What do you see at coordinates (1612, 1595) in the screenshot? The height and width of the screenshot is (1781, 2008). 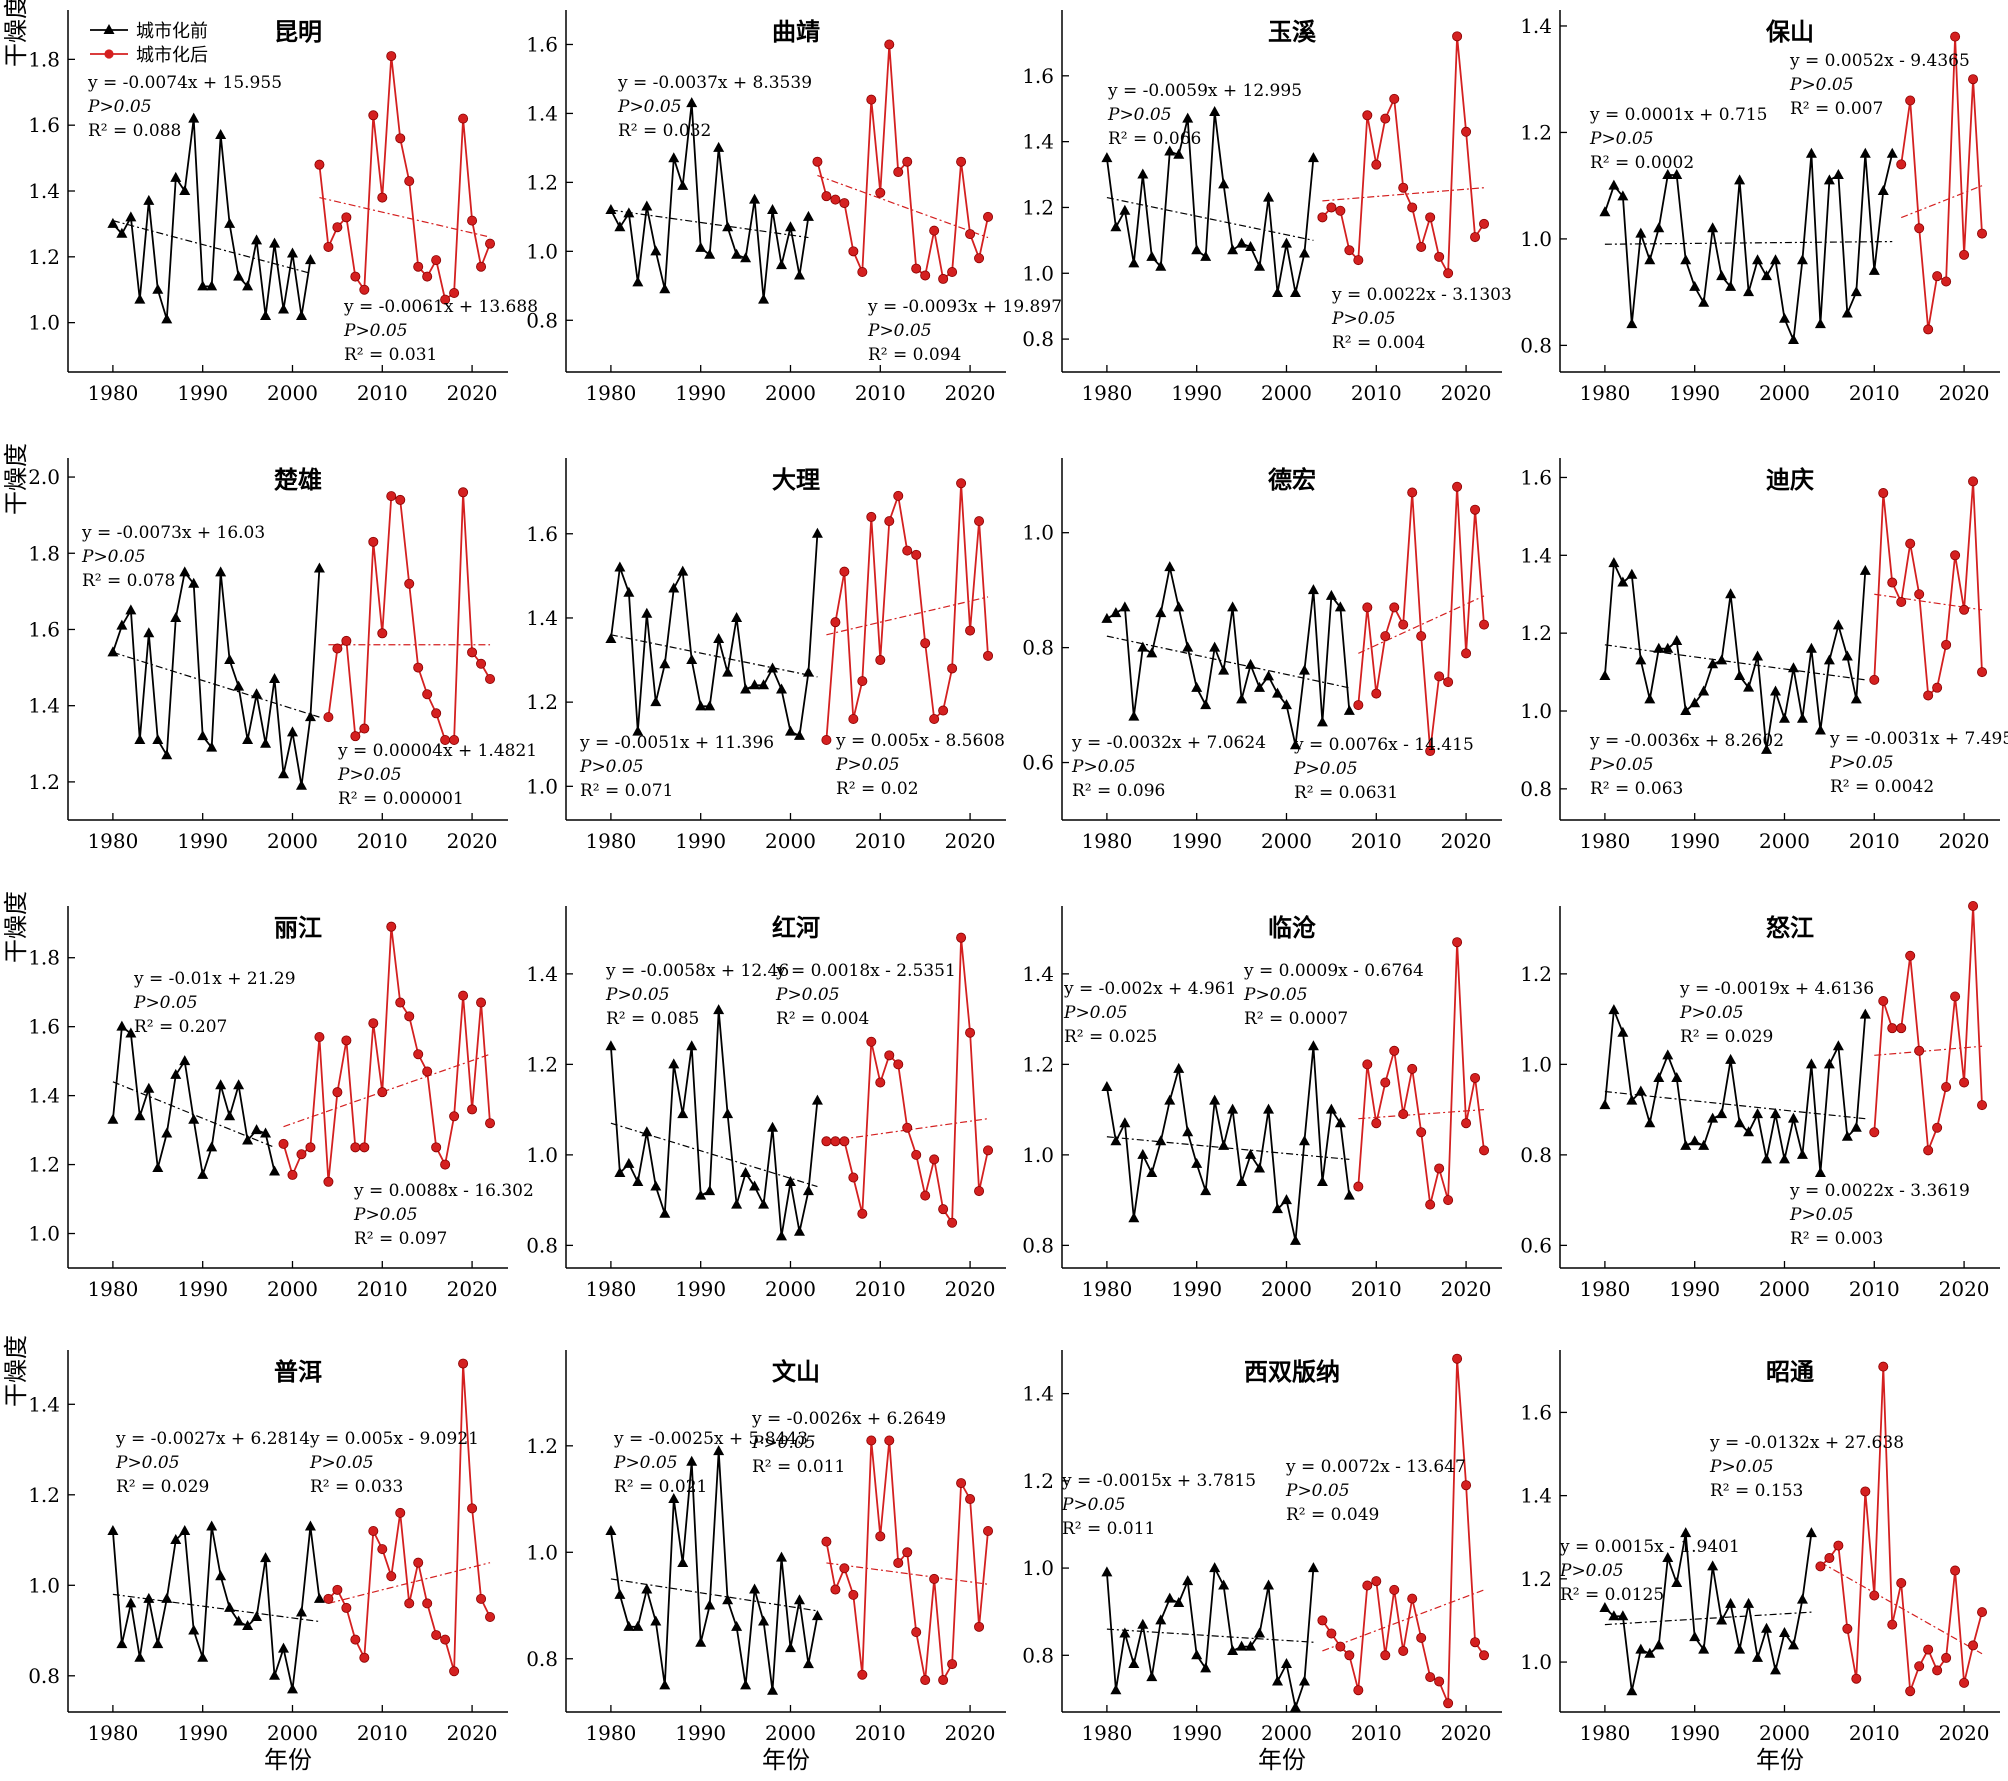 I see `r-squared: R² = 0.0125` at bounding box center [1612, 1595].